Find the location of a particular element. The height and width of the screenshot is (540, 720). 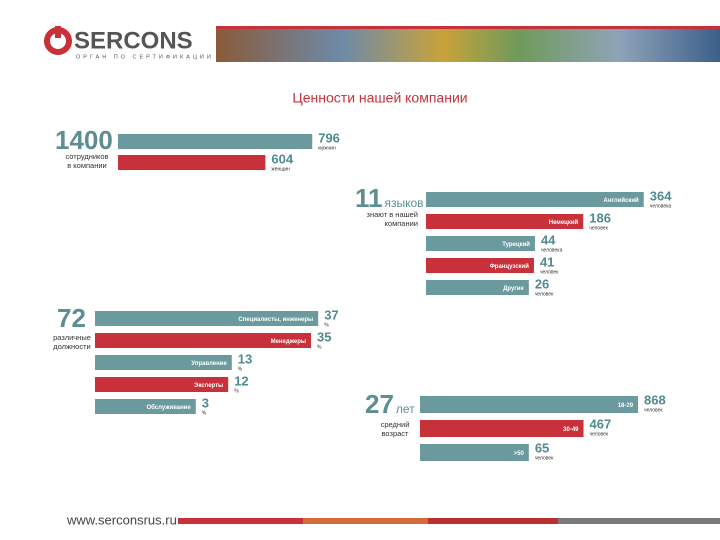

photo-strip-top is located at coordinates (468, 27).